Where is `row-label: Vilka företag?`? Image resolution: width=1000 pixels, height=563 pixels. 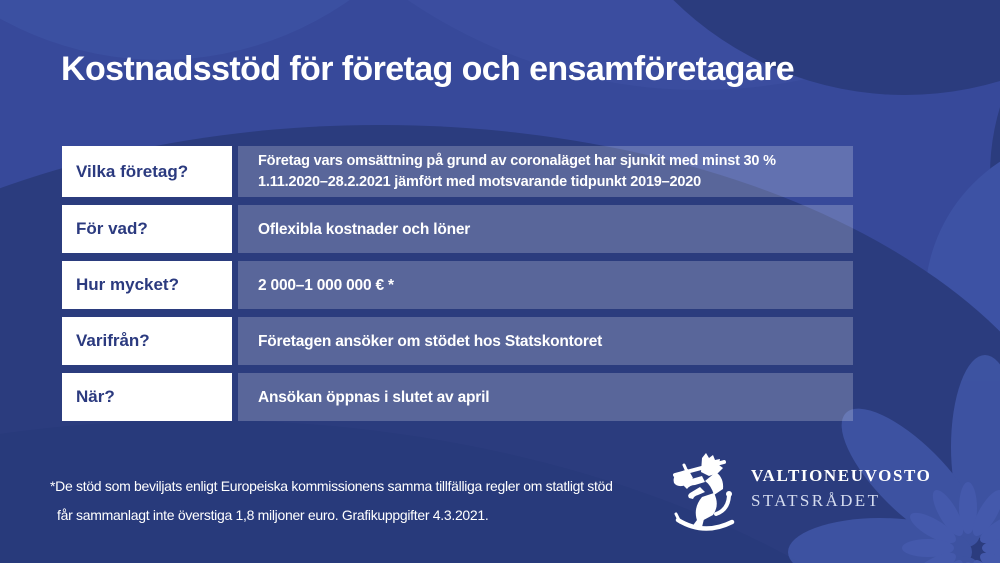 row-label: Vilka företag? is located at coordinates (147, 171).